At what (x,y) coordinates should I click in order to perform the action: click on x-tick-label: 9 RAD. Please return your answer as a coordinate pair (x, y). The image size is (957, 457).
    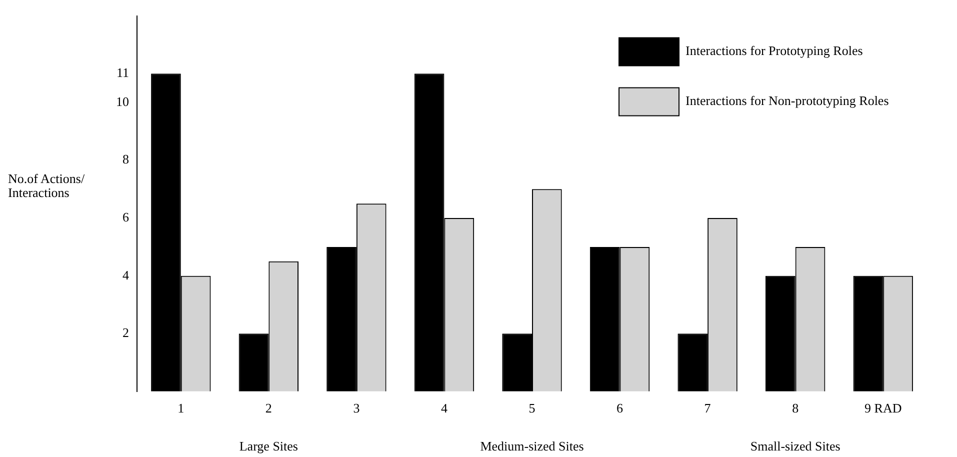
    Looking at the image, I should click on (883, 408).